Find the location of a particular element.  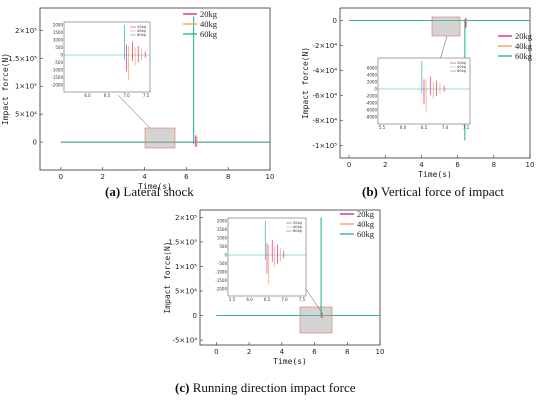

caption-a-text: Lateral shock is located at coordinates (157, 191).